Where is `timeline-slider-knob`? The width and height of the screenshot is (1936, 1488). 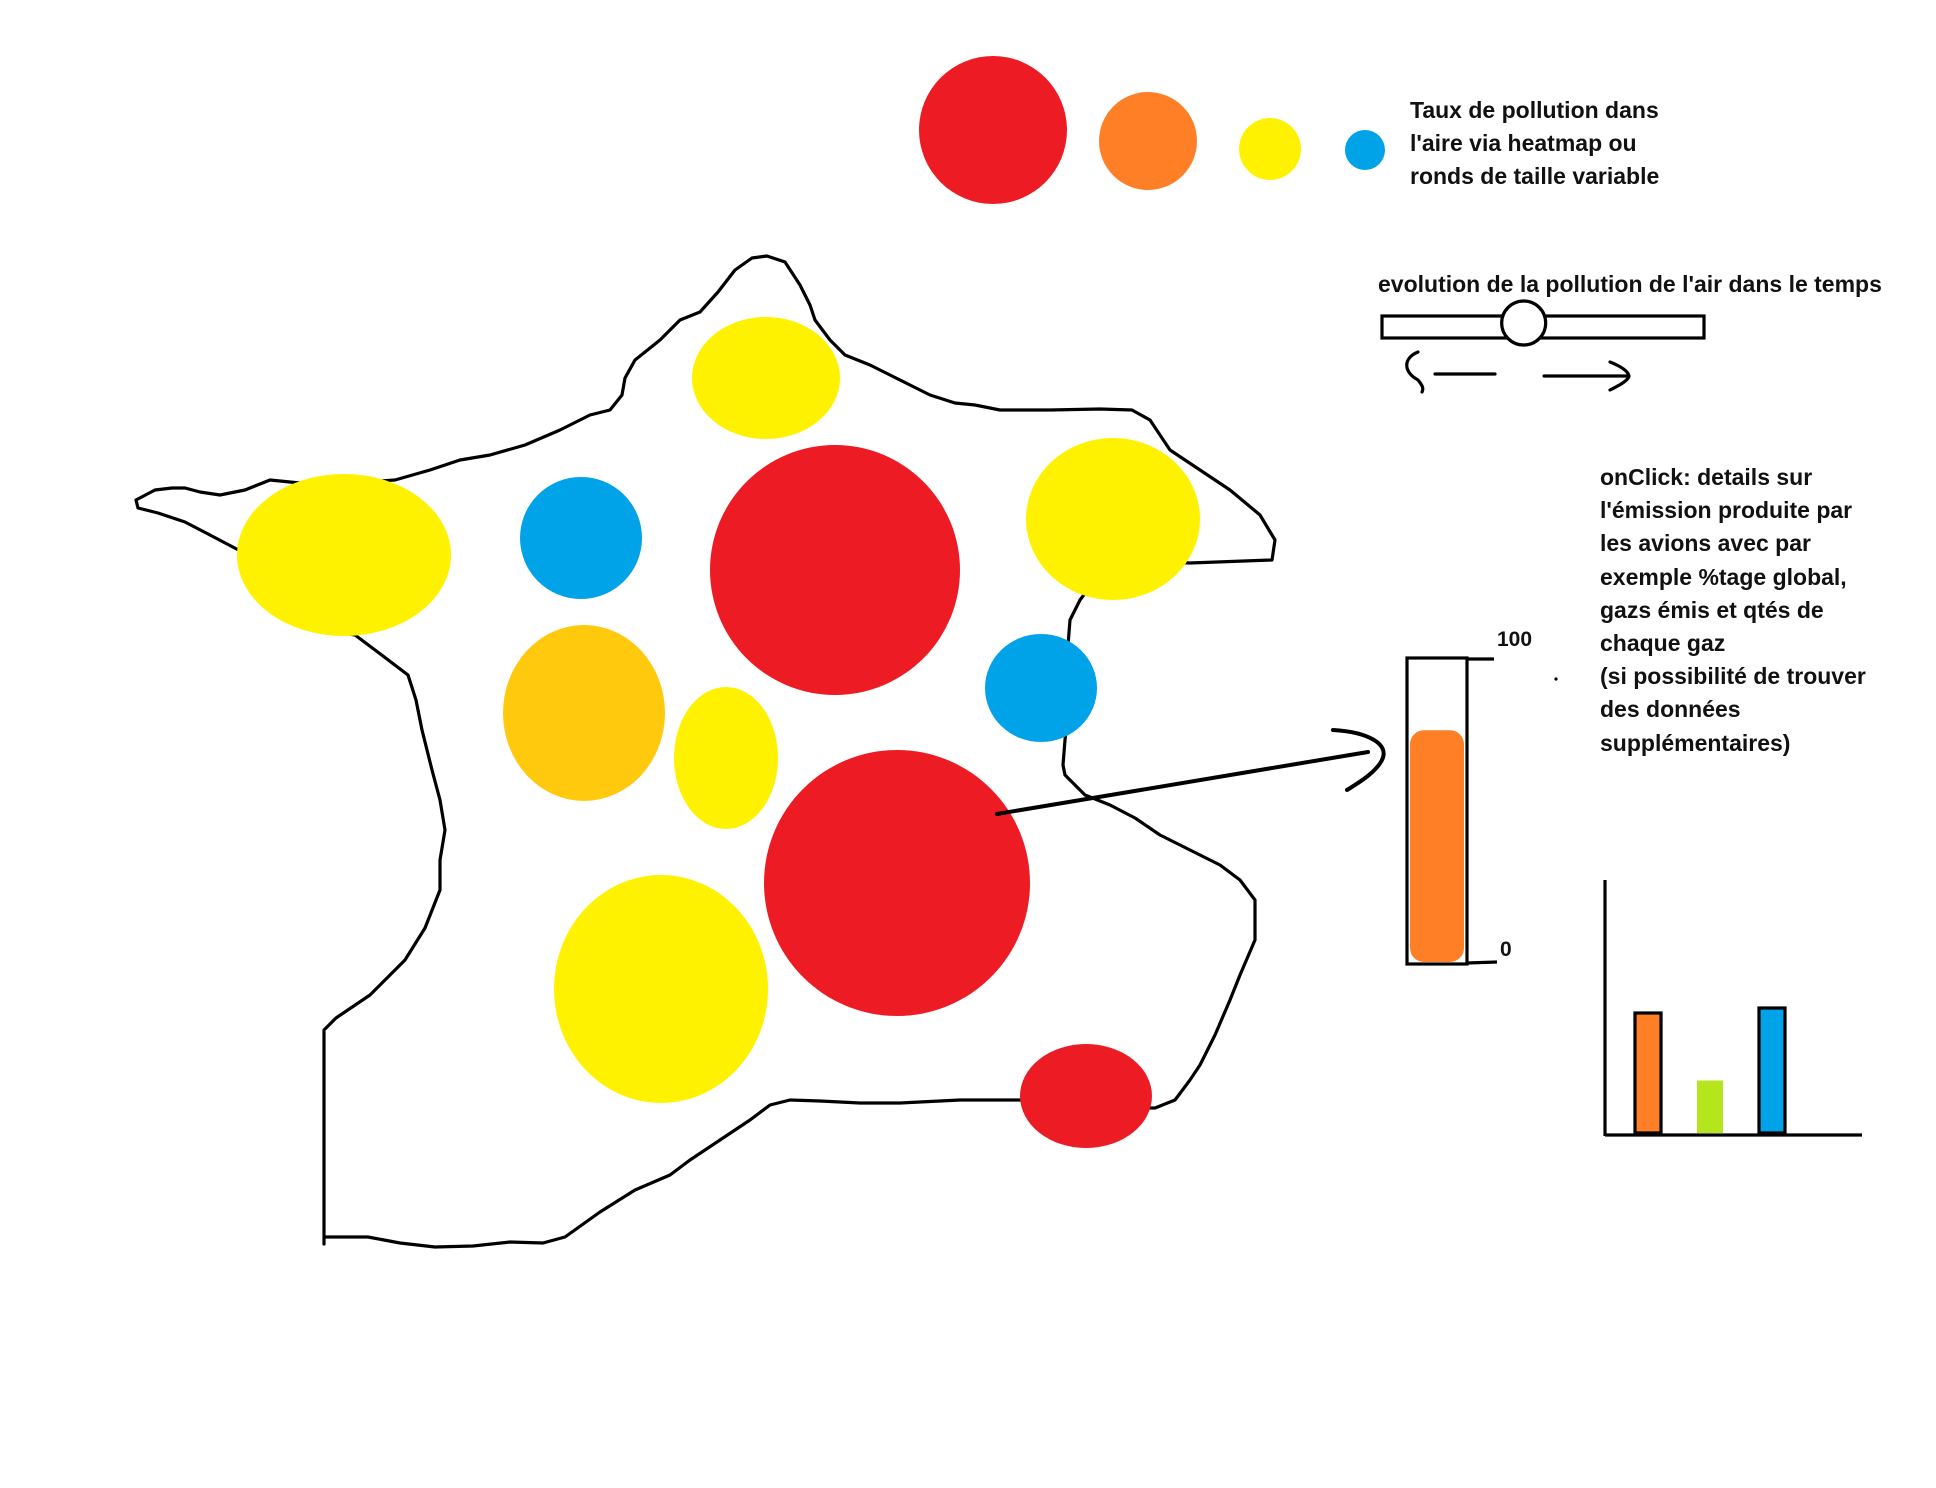 timeline-slider-knob is located at coordinates (1524, 323).